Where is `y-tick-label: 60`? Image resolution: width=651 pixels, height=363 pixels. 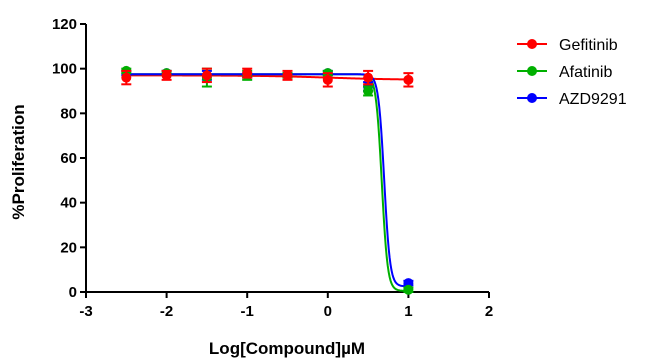 y-tick-label: 60 is located at coordinates (68, 158).